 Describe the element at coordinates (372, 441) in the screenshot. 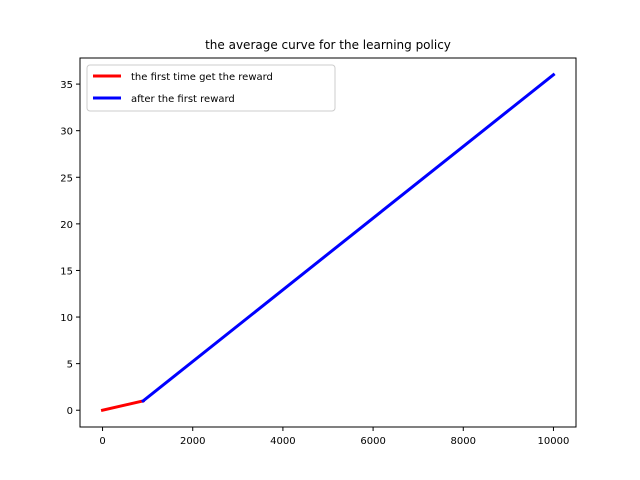

I see `x-tick-label: 6000` at that location.